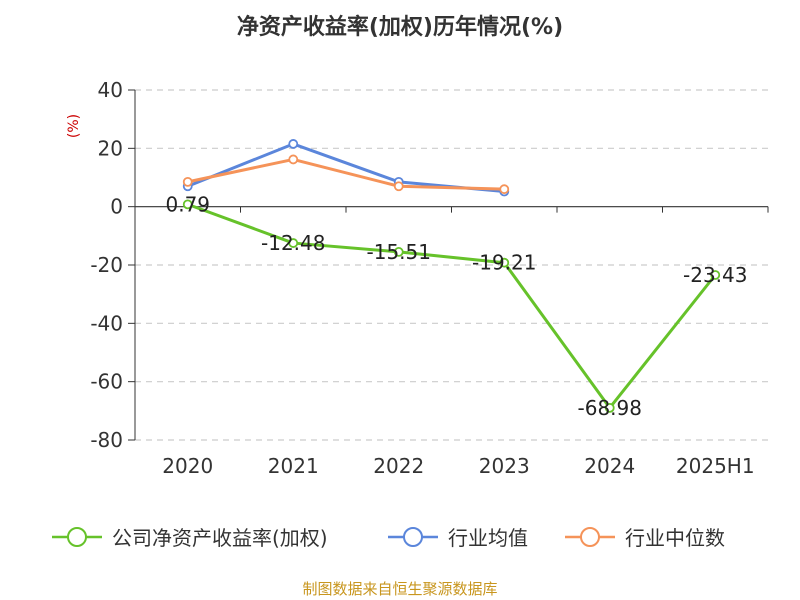 The height and width of the screenshot is (600, 800). I want to click on y-tick-label: 40, so click(110, 90).